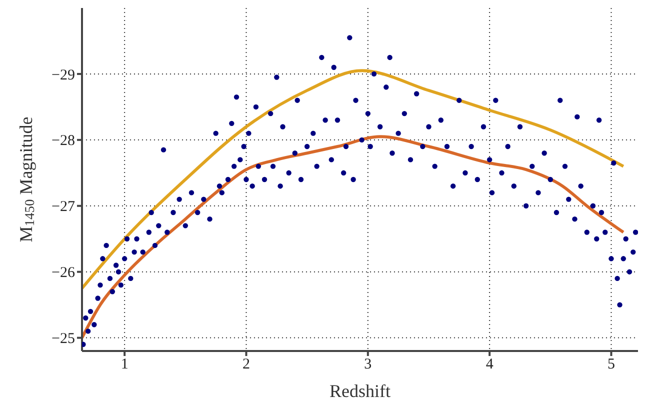 This screenshot has width=647, height=413. What do you see at coordinates (611, 364) in the screenshot?
I see `x-tick-label: 5` at bounding box center [611, 364].